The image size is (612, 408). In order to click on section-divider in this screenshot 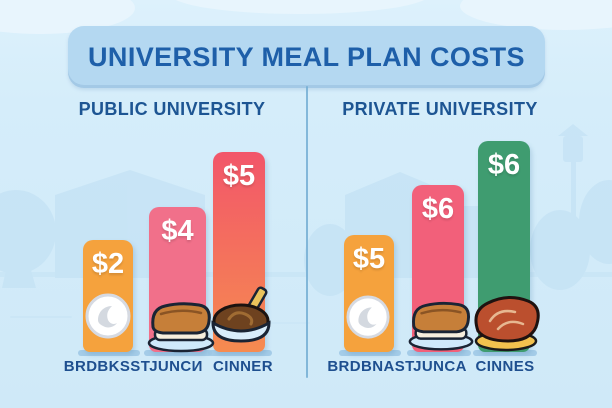, I will do `click(307, 232)`.